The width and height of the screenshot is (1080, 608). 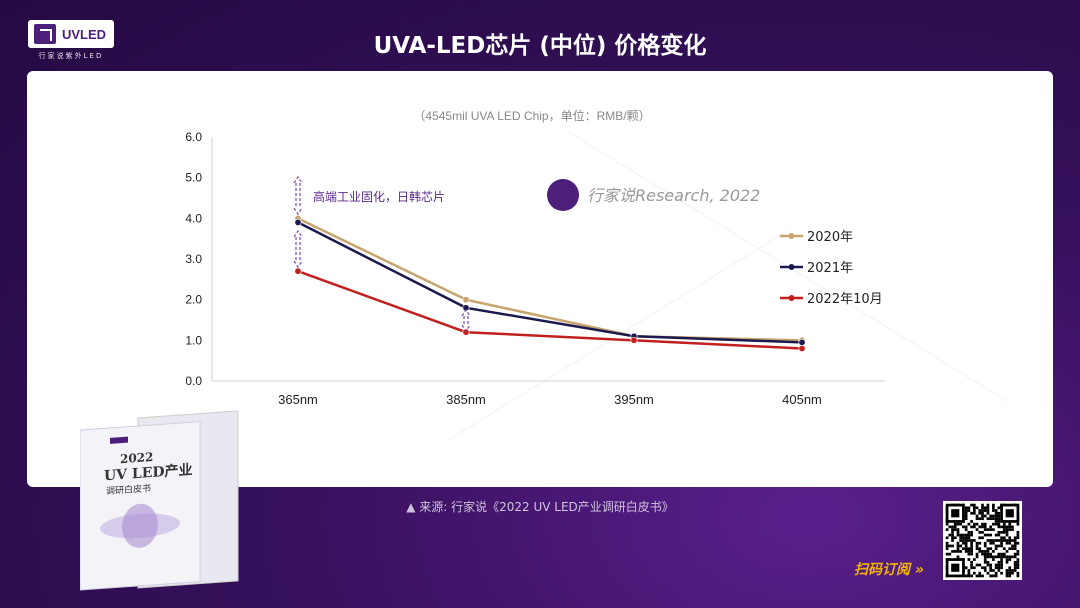 What do you see at coordinates (802, 399) in the screenshot?
I see `x-tick-label: 405nm` at bounding box center [802, 399].